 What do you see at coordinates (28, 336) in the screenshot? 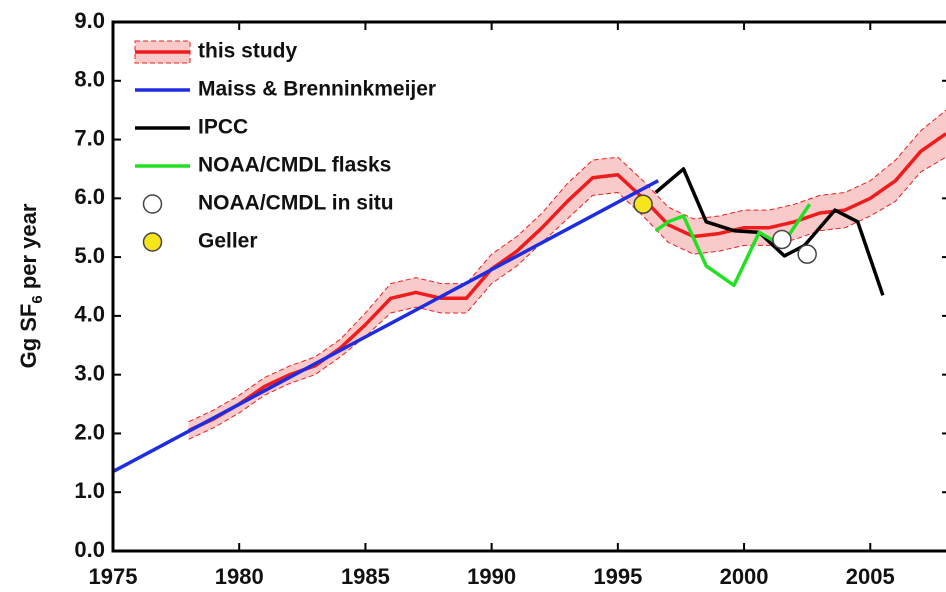
I see `y-label-text: Gg SF` at bounding box center [28, 336].